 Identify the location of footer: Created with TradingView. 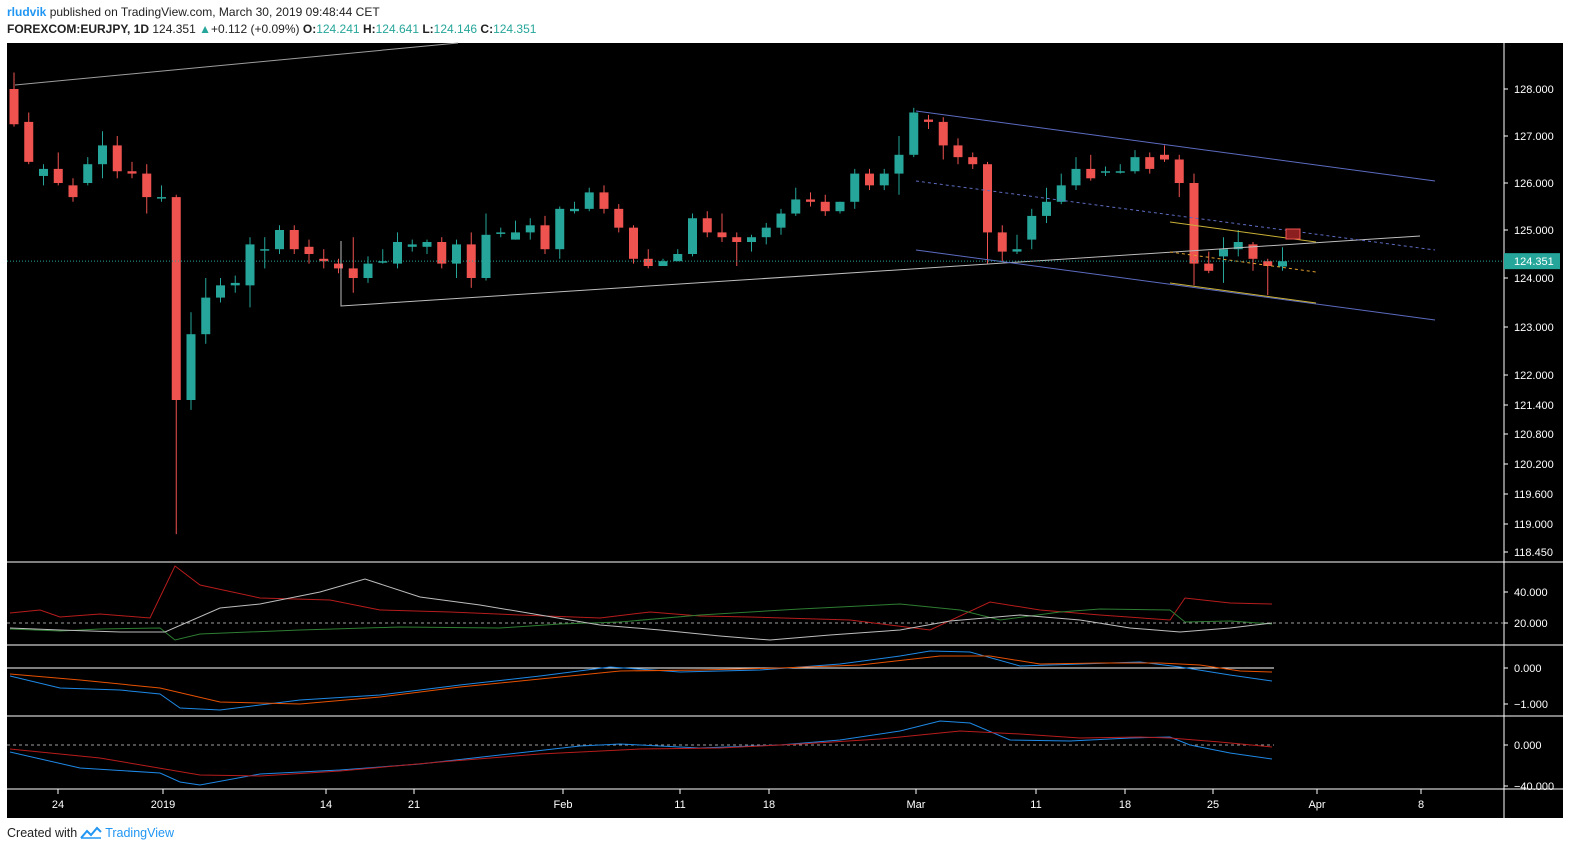
(90, 833).